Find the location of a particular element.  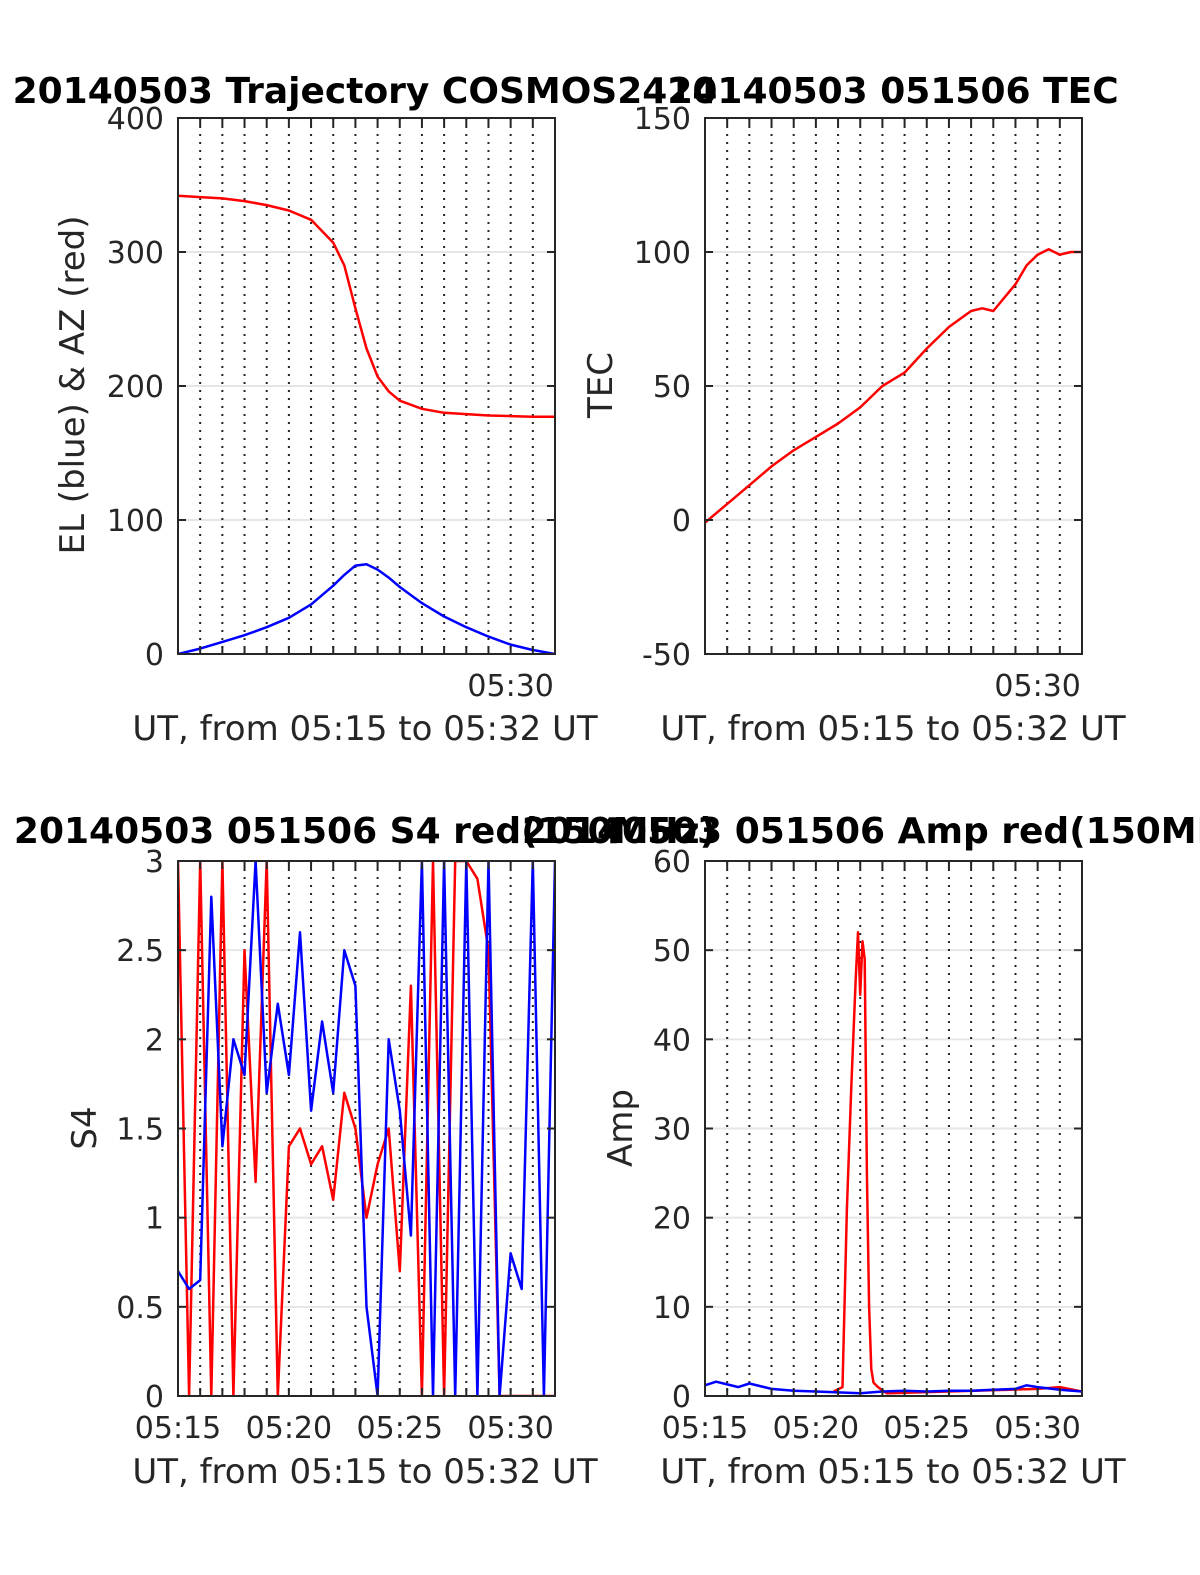

chart-title-tec: 20140503 051506 TEC is located at coordinates (892, 91).